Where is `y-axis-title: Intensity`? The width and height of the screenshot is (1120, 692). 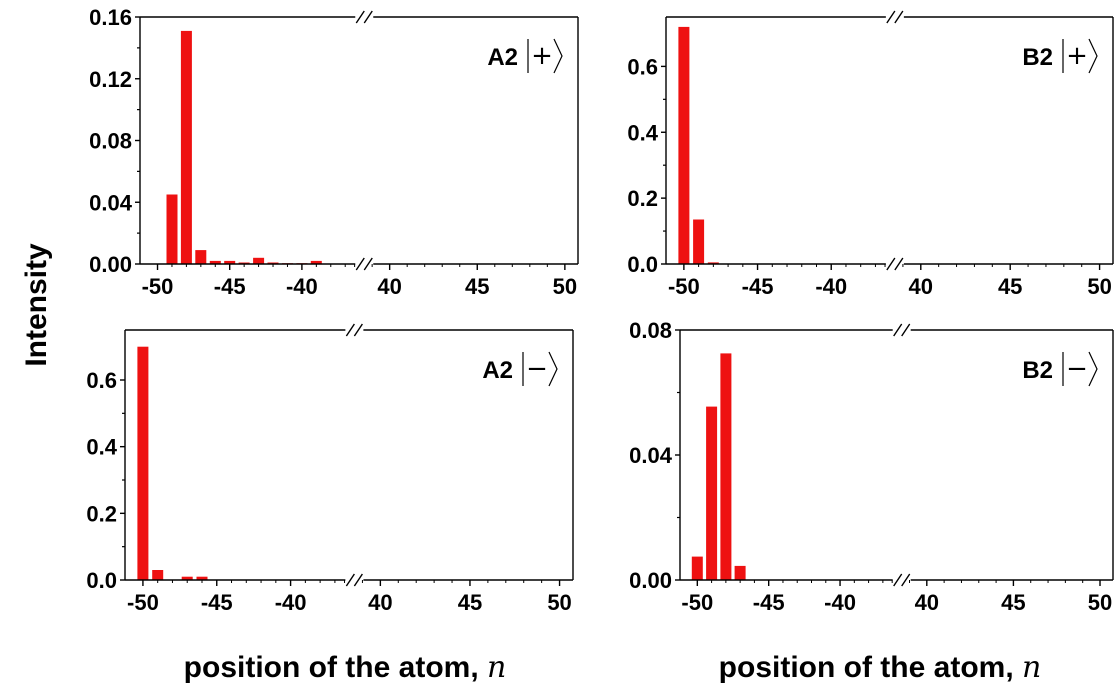 y-axis-title: Intensity is located at coordinates (36, 305).